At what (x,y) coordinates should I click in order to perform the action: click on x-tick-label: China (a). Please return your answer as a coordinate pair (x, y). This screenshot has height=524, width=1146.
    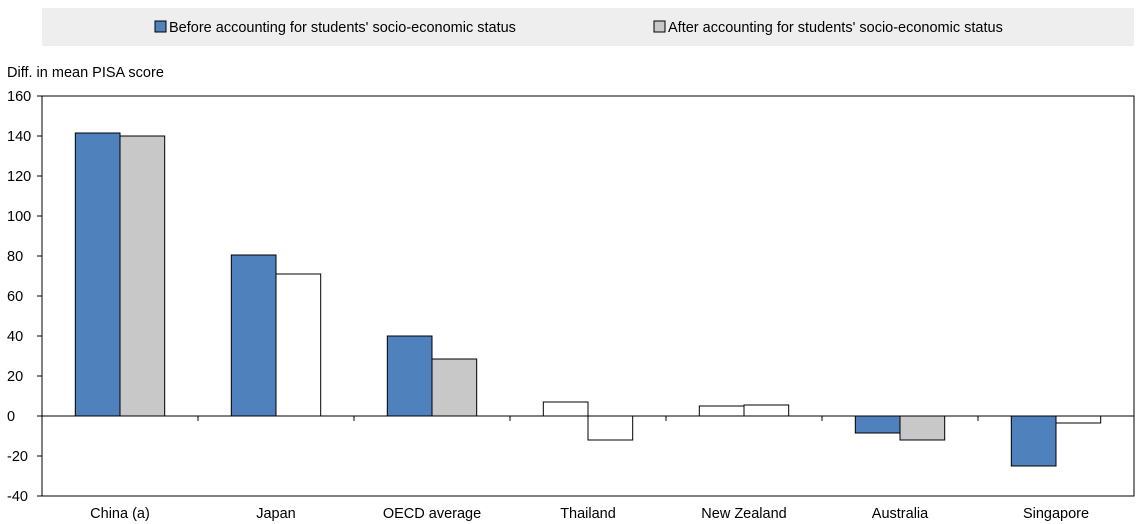
    Looking at the image, I should click on (120, 514).